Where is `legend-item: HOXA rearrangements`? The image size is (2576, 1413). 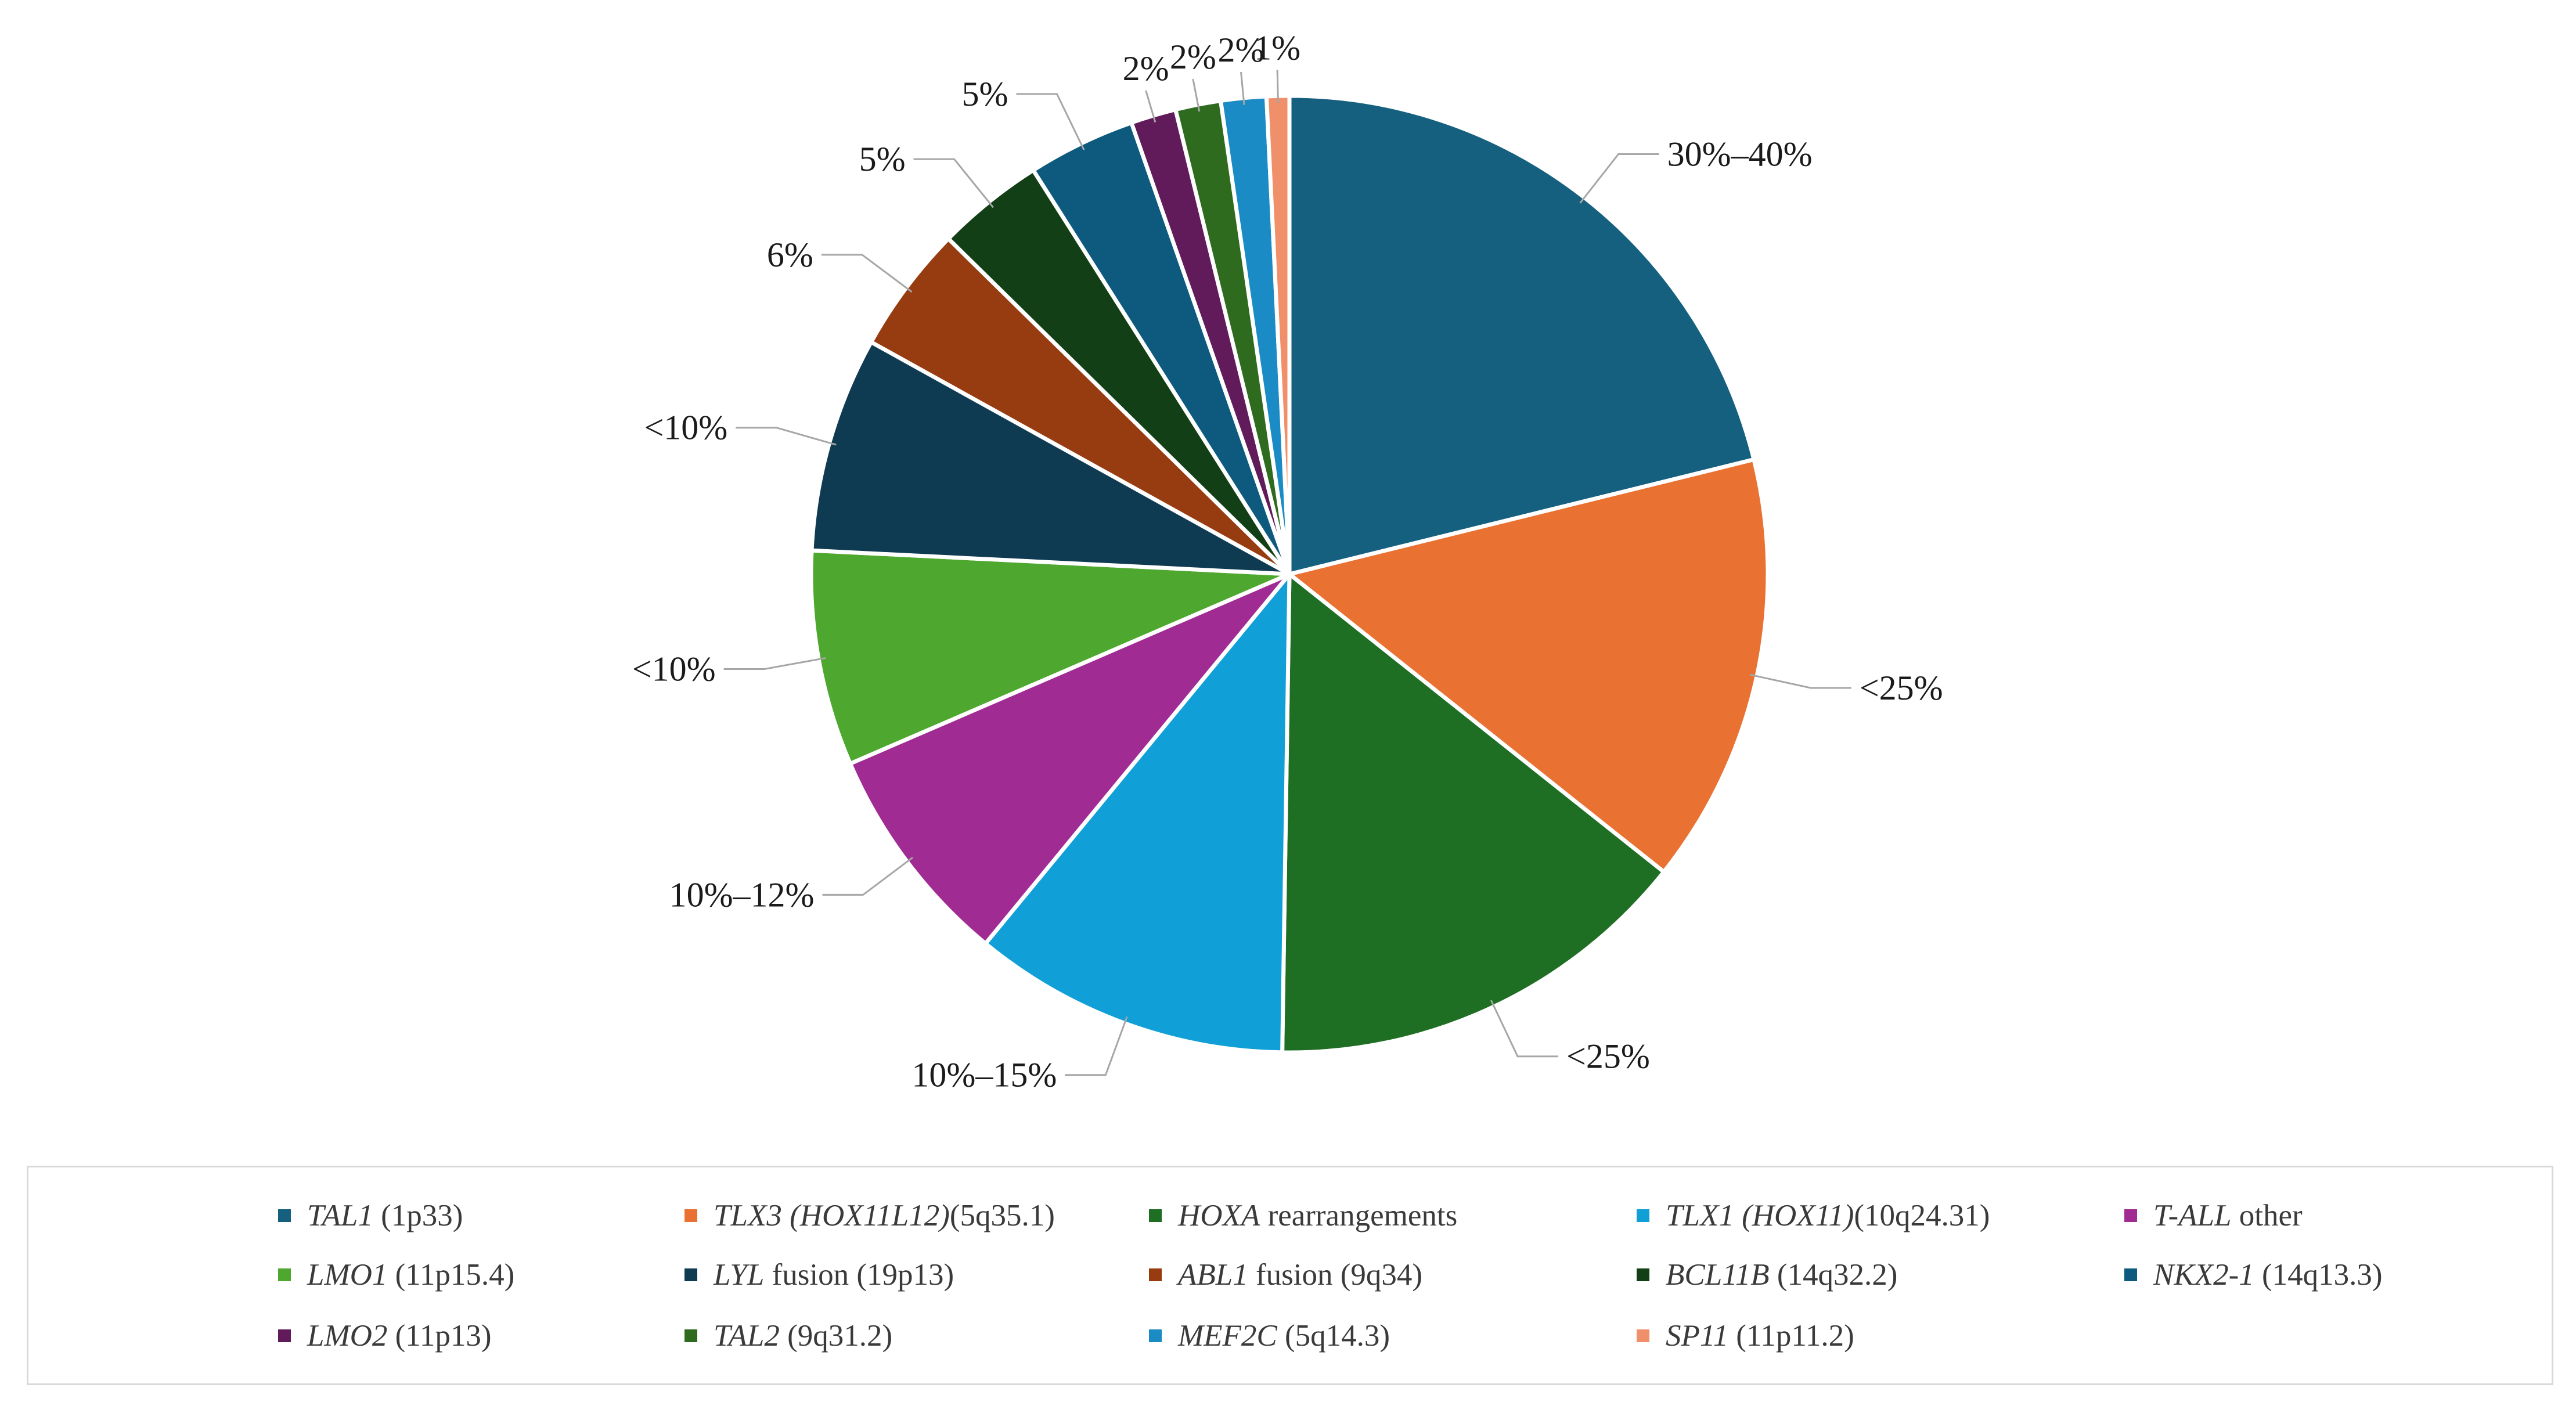
legend-item: HOXA rearrangements is located at coordinates (1303, 1215).